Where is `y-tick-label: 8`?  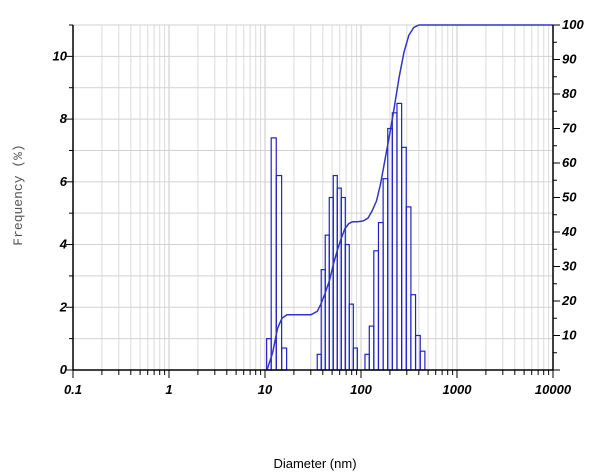 y-tick-label: 8 is located at coordinates (64, 118).